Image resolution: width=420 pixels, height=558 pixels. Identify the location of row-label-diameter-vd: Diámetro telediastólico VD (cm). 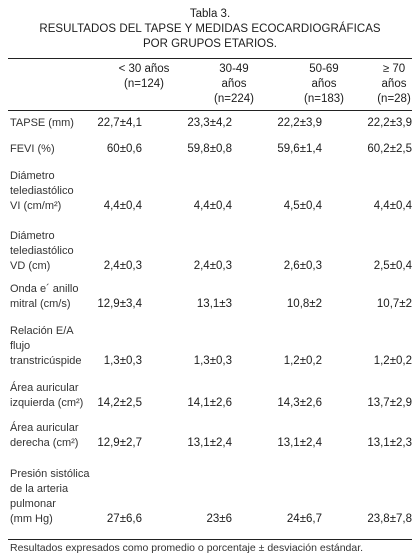
(42, 251).